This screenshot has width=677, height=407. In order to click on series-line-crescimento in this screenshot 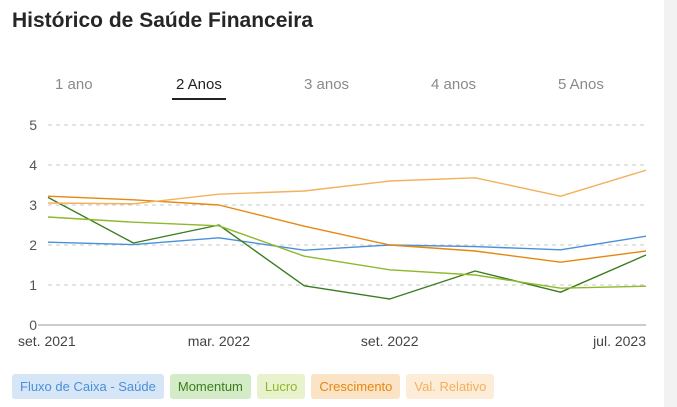, I will do `click(347, 229)`.